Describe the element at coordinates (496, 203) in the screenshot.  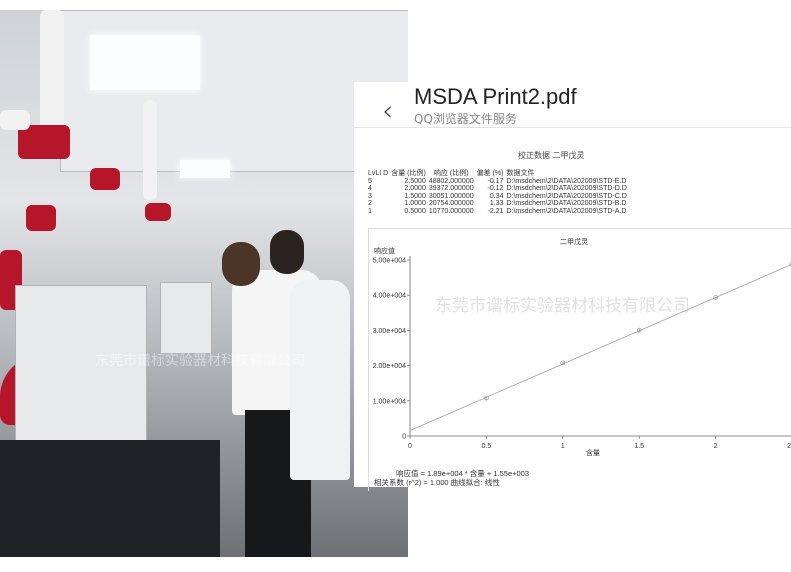
I see `table-cell: 1.33` at that location.